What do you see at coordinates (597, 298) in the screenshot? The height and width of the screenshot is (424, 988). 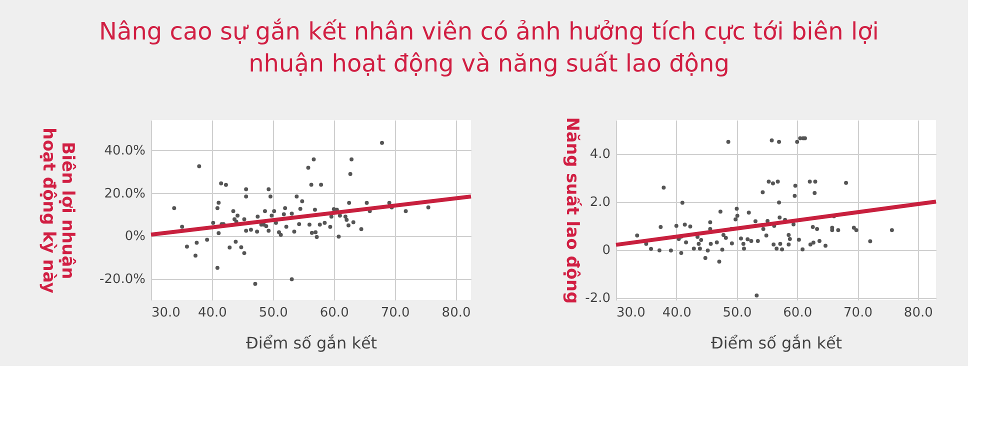 I see `y-tick-label: -2.0` at bounding box center [597, 298].